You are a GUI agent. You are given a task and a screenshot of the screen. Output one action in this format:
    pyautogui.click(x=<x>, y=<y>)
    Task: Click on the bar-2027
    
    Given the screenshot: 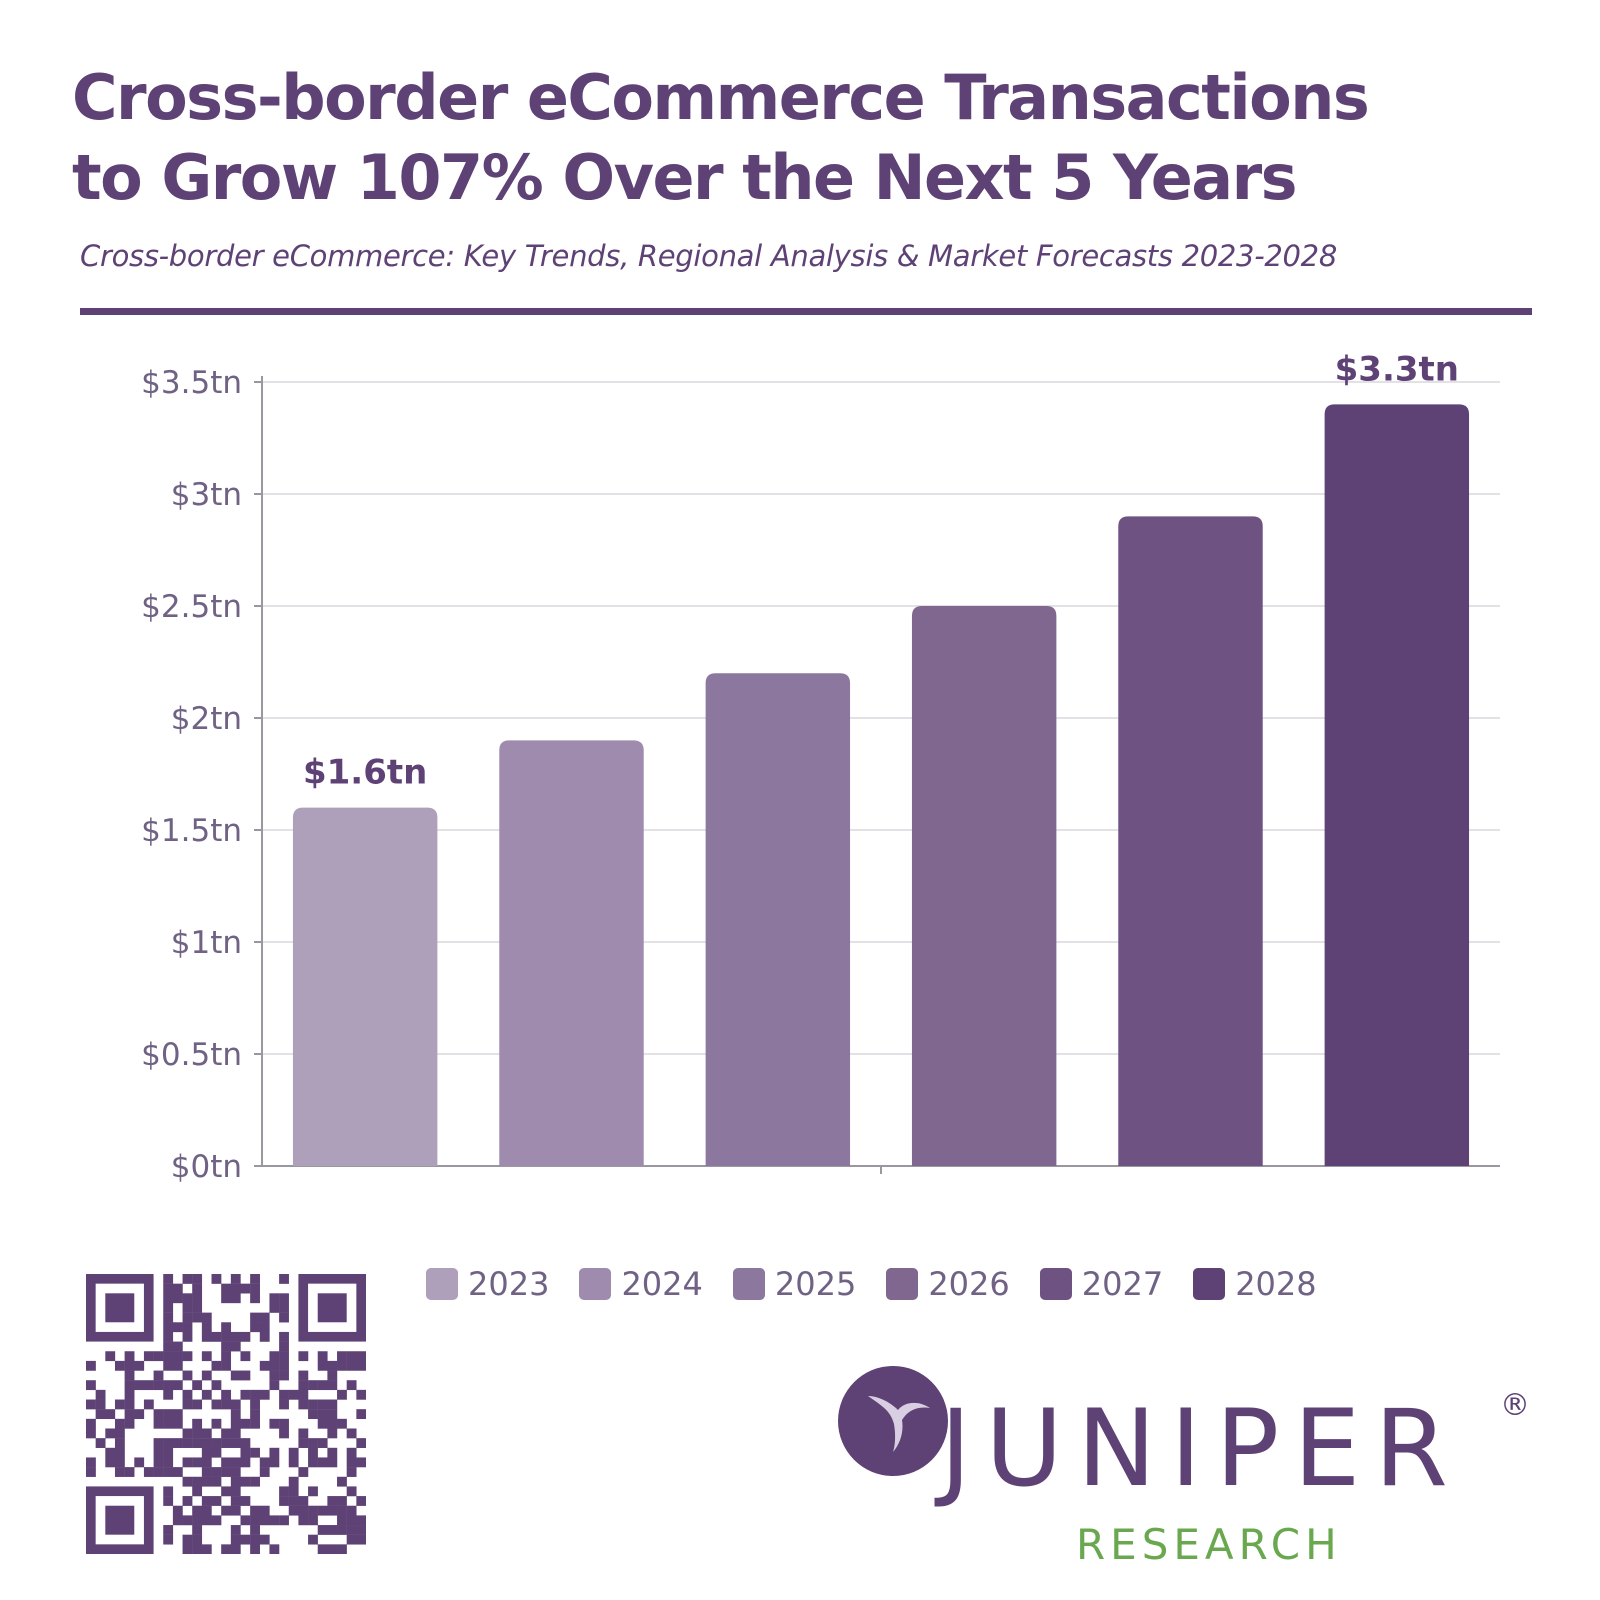 What is the action you would take?
    pyautogui.click(x=1190, y=841)
    